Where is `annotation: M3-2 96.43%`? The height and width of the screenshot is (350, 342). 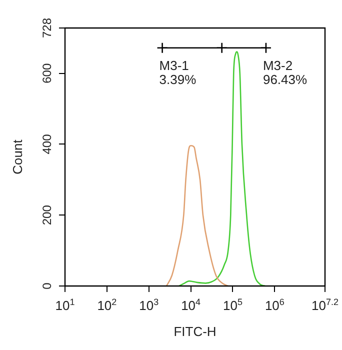 annotation: M3-2 96.43% is located at coordinates (285, 72).